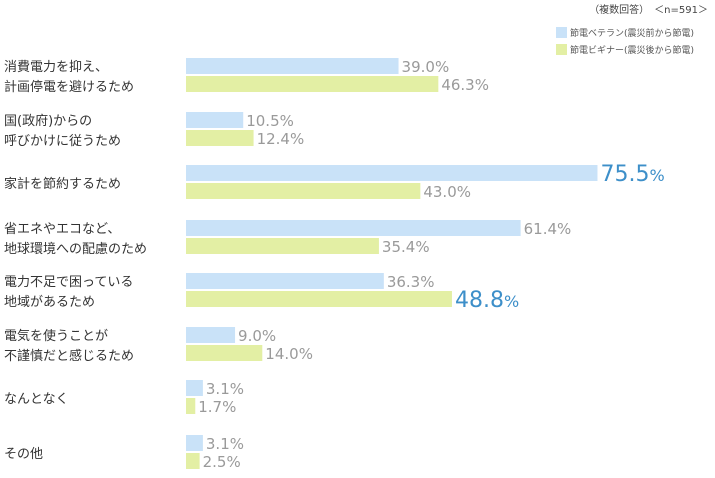 This screenshot has width=715, height=478. What do you see at coordinates (215, 462) in the screenshot?
I see `data-label-value: 2.5` at bounding box center [215, 462].